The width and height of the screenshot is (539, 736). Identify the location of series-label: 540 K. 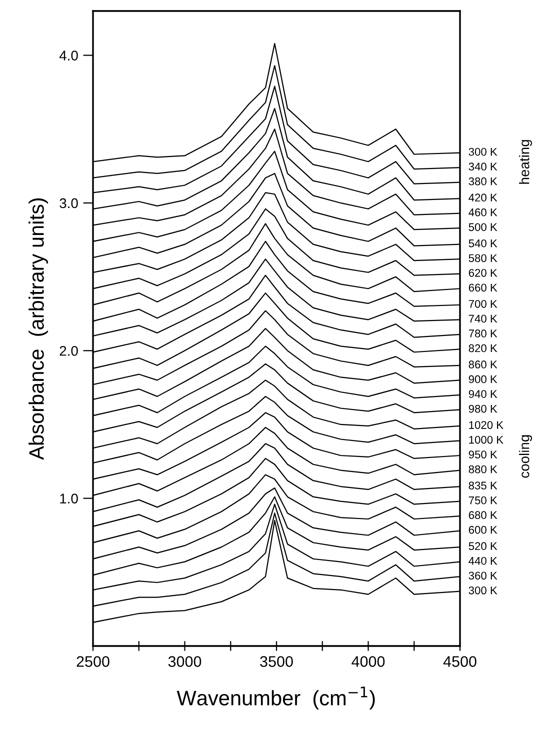
(483, 243).